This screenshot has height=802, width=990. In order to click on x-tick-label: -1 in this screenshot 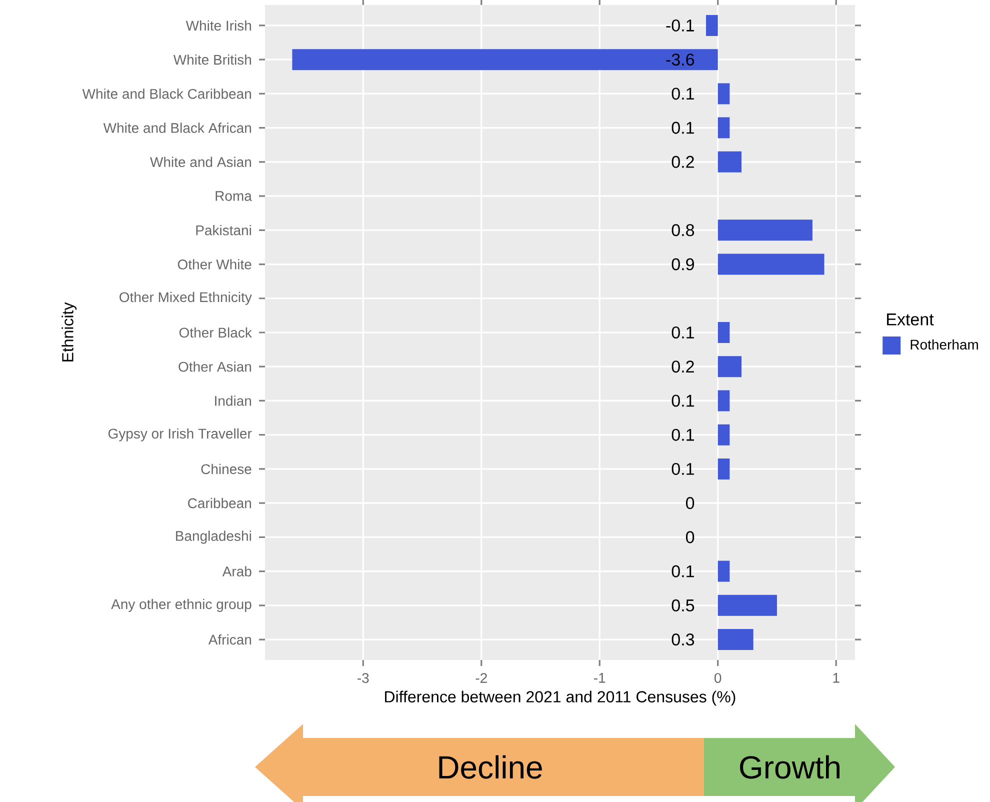, I will do `click(600, 678)`.